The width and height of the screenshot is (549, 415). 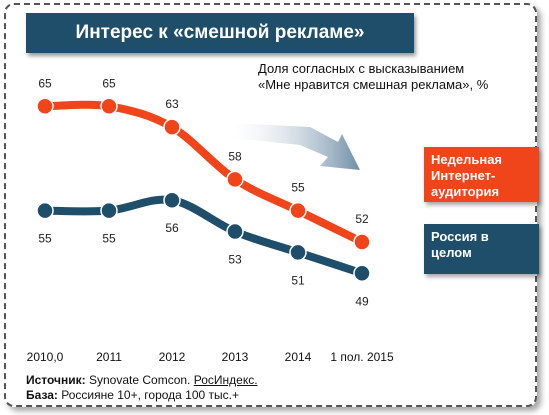 What do you see at coordinates (373, 84) in the screenshot?
I see `subtitle-line-2: «Мне нравится смешная реклама», %` at bounding box center [373, 84].